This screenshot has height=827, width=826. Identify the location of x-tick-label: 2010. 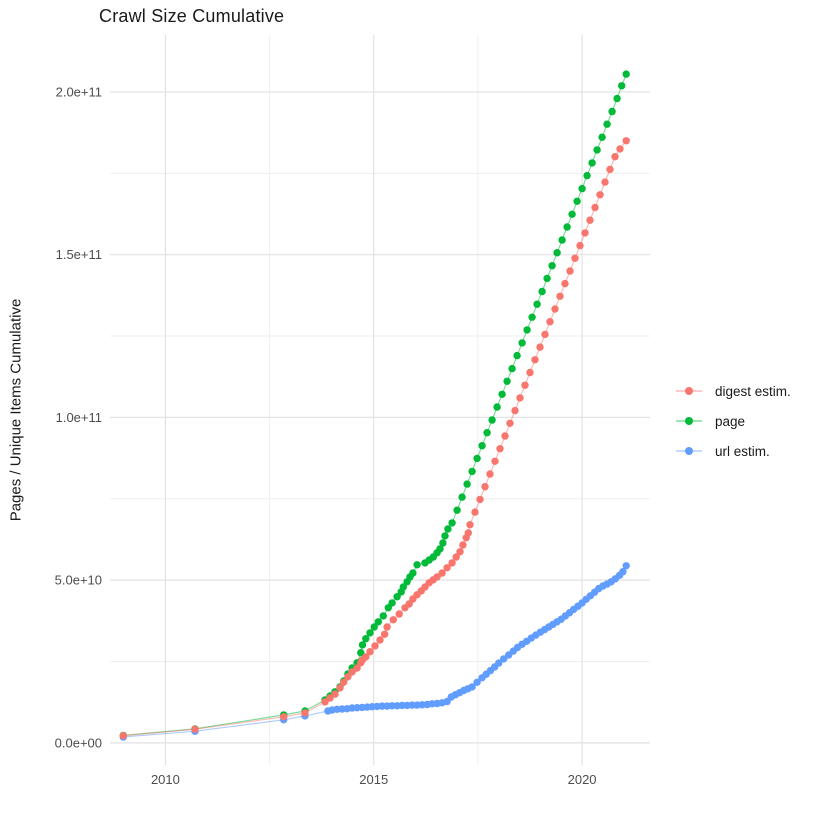
(165, 779).